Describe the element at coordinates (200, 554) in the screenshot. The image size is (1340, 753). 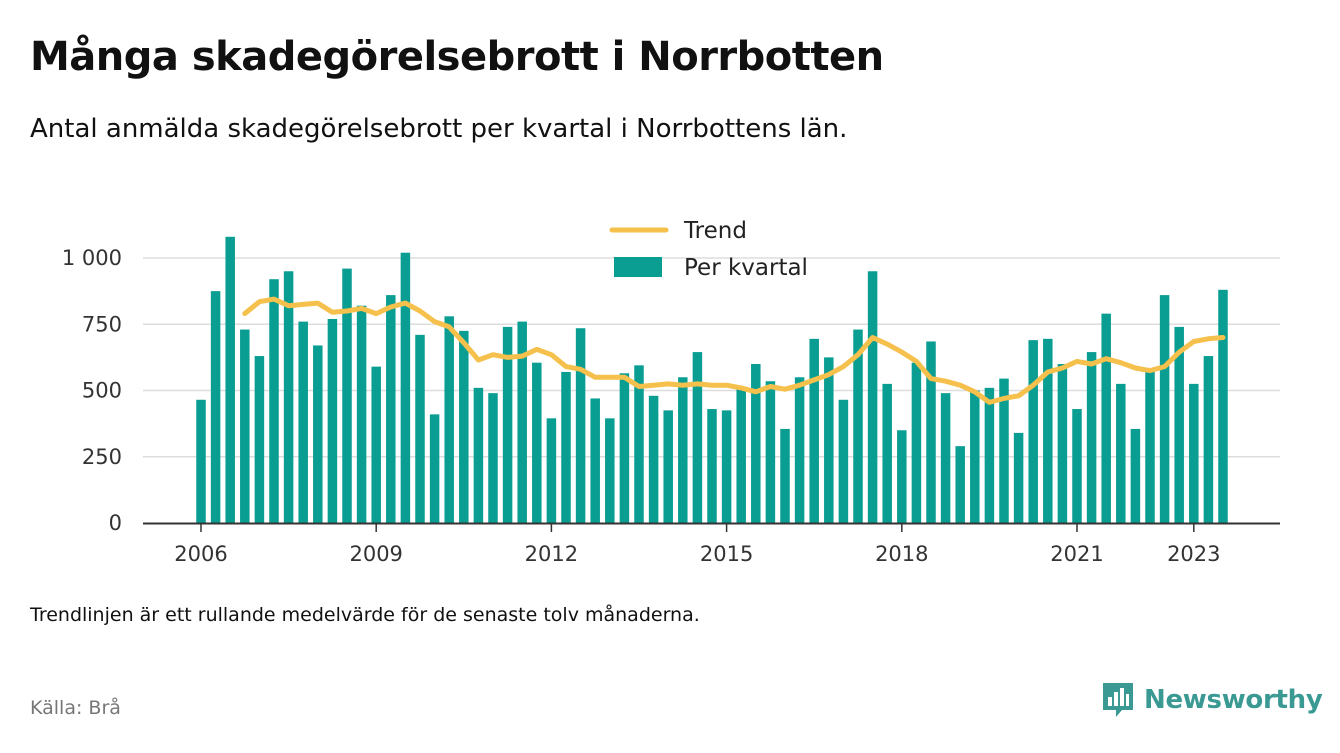
I see `x-tick-label: 2006` at that location.